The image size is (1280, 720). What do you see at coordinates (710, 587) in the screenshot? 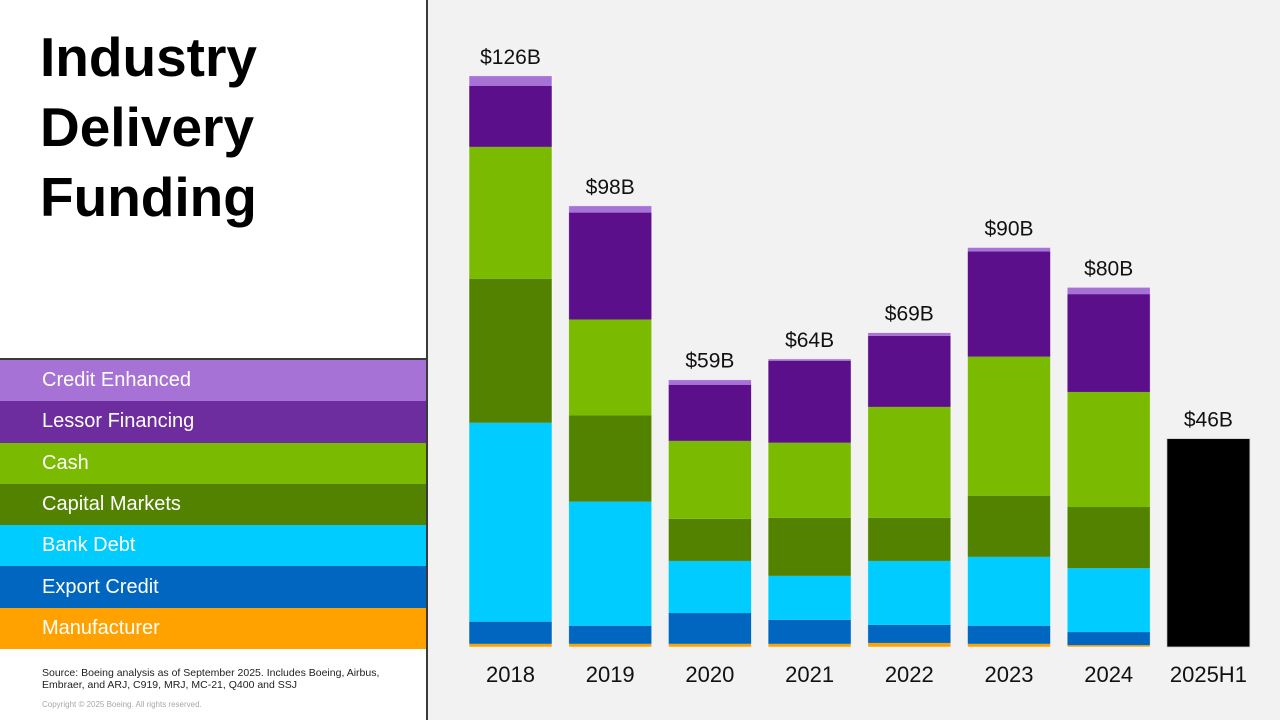
I see `bar-segment-bank-debt-2020` at bounding box center [710, 587].